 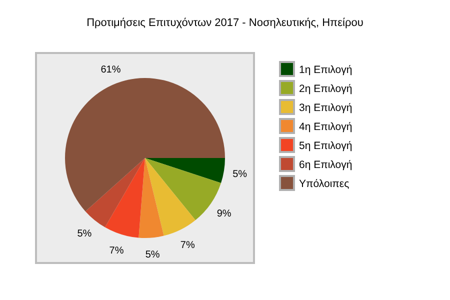 What do you see at coordinates (325, 108) in the screenshot?
I see `legend-label: 3η Επιλογή` at bounding box center [325, 108].